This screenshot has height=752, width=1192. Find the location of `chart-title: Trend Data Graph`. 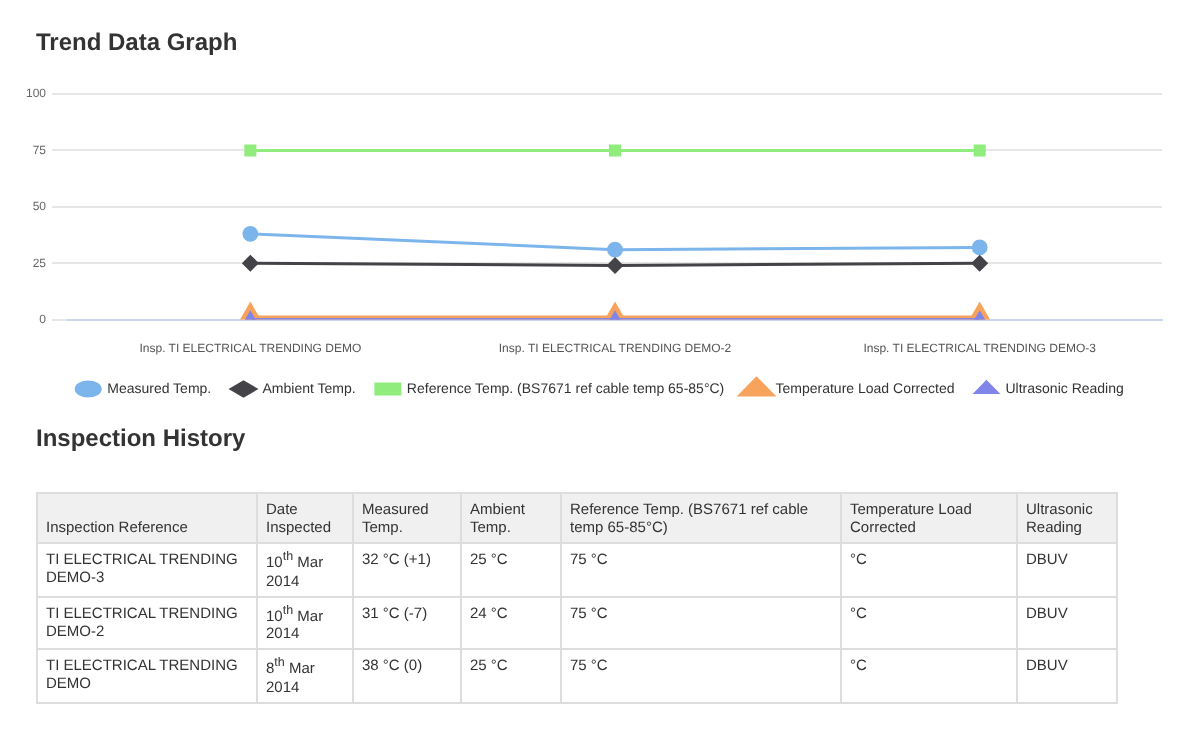

chart-title: Trend Data Graph is located at coordinates (138, 44).